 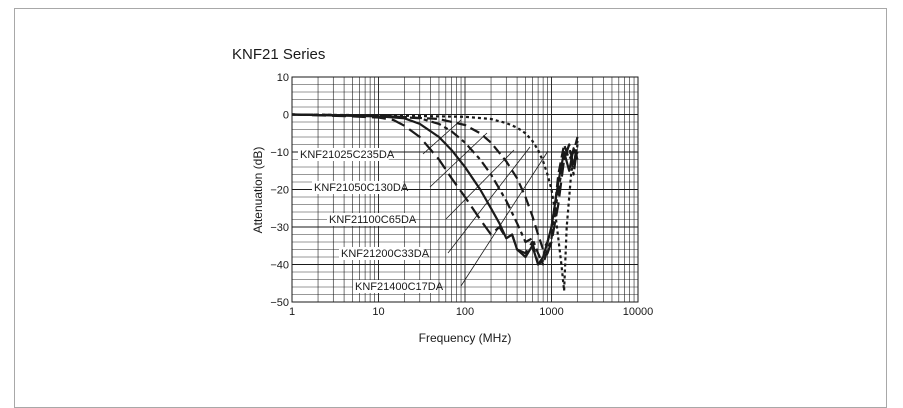 What do you see at coordinates (279, 191) in the screenshot?
I see `y-tick-label: −20` at bounding box center [279, 191].